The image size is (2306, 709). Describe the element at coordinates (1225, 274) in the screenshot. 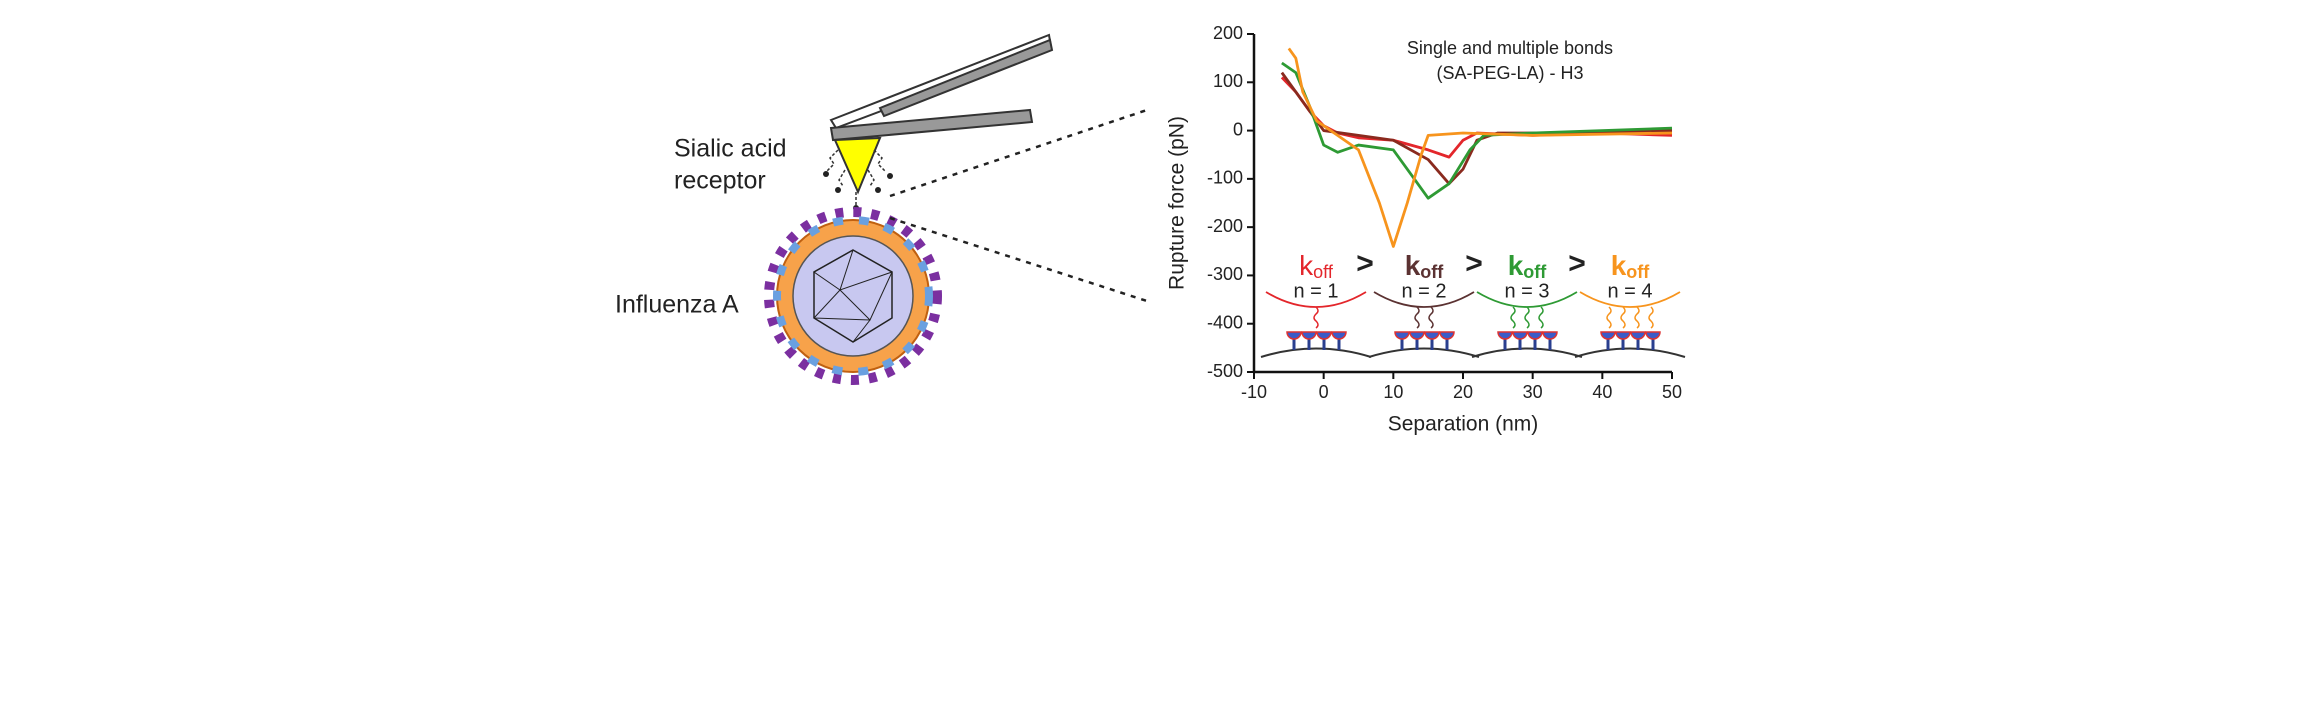

I see `y-tick-label: -300` at that location.